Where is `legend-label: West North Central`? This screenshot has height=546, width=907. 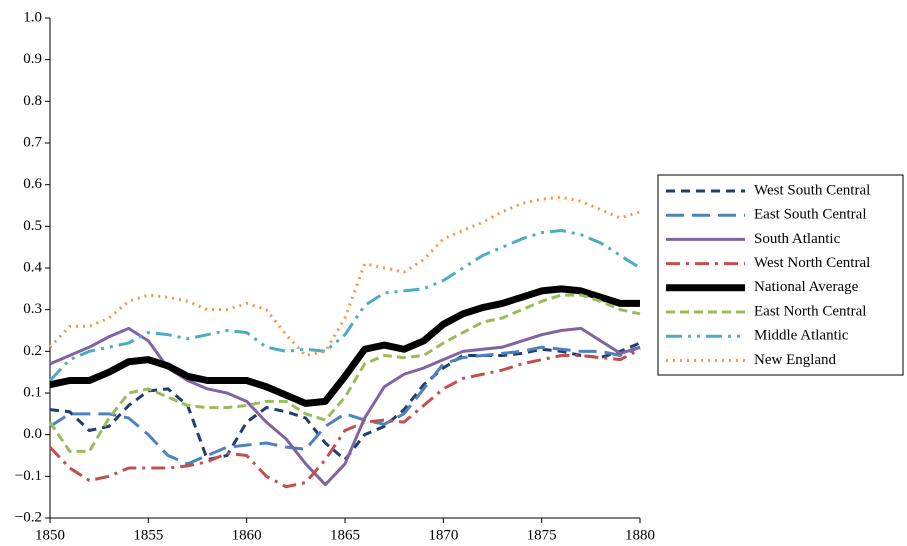
legend-label: West North Central is located at coordinates (812, 263).